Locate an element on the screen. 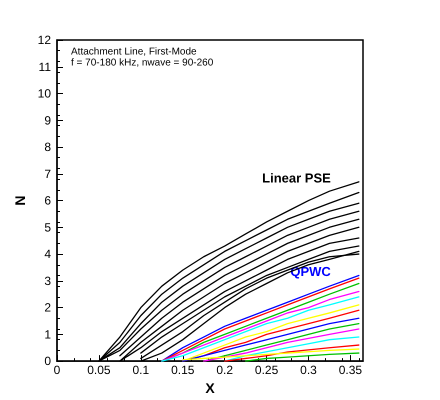  x-tick-label: 0.35 is located at coordinates (350, 370).